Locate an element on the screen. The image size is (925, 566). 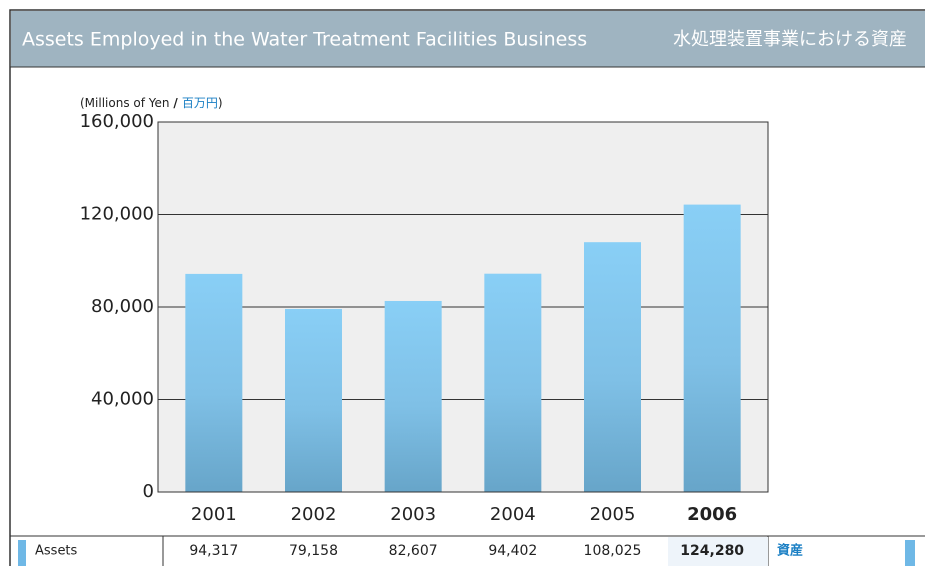
y-tick-label: 160,000 is located at coordinates (117, 121).